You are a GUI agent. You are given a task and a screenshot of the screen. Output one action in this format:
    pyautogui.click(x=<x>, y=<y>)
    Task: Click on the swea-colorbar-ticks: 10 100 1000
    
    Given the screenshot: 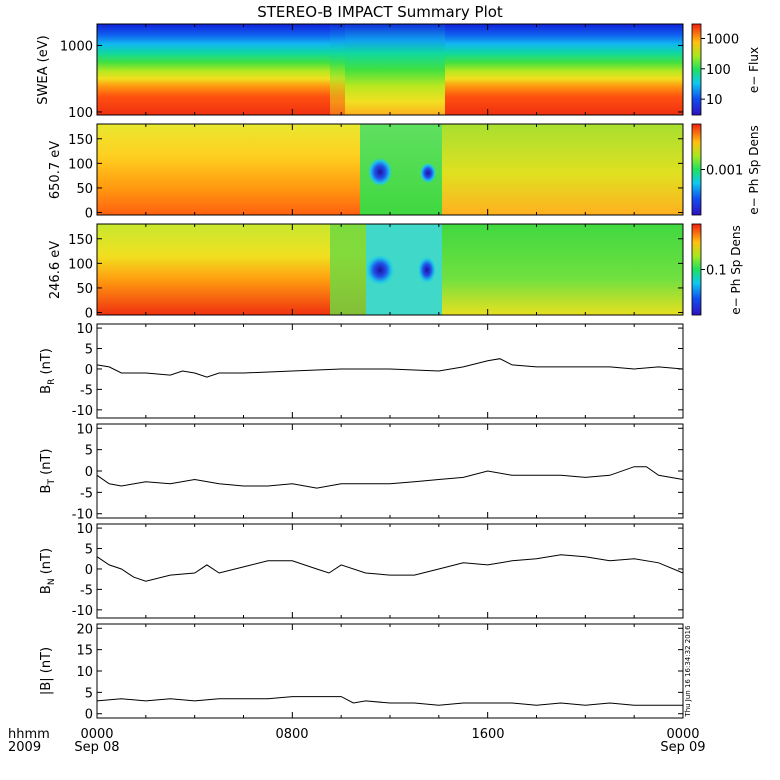 What is the action you would take?
    pyautogui.click(x=720, y=70)
    